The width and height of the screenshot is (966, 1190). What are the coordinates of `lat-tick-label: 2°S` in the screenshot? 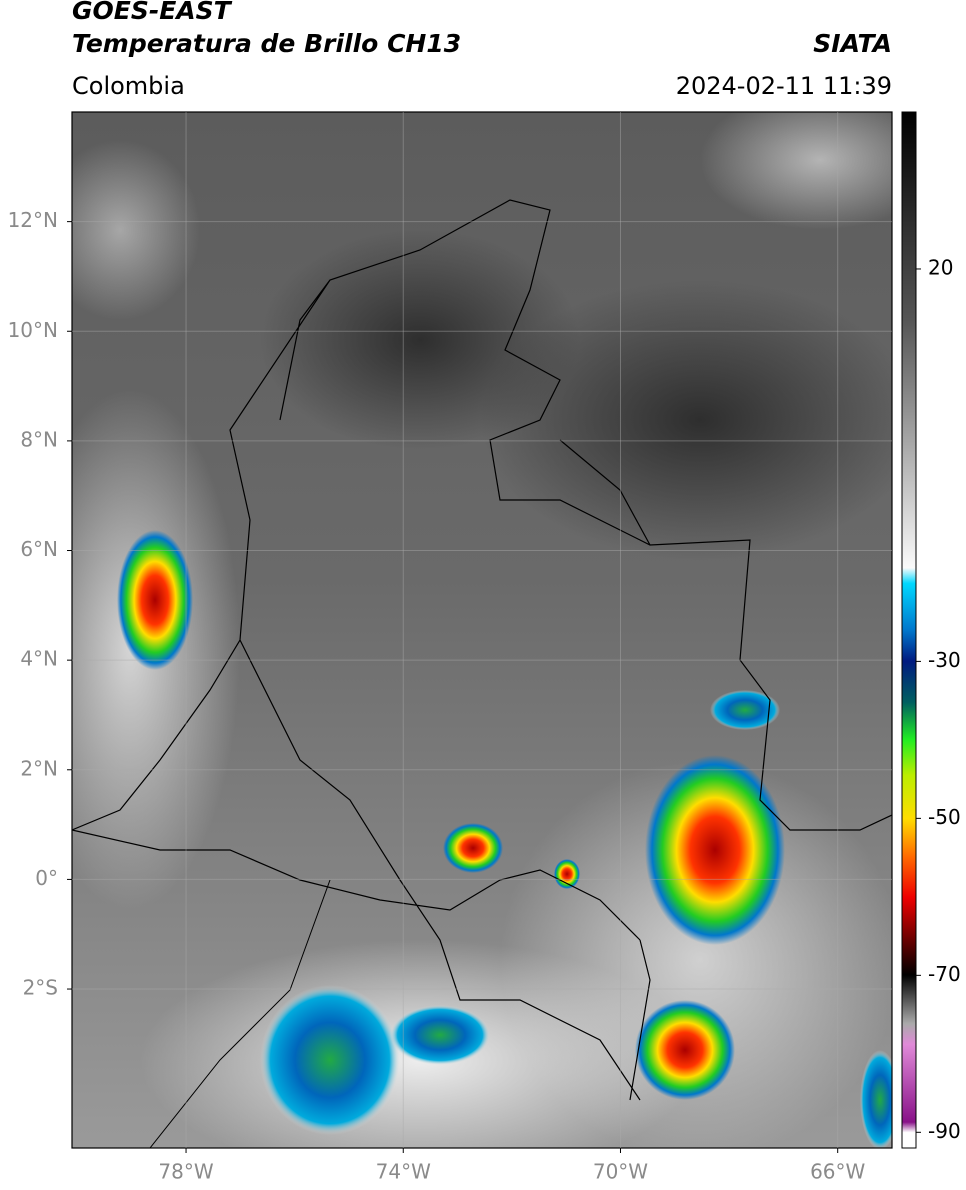 It's located at (40, 988).